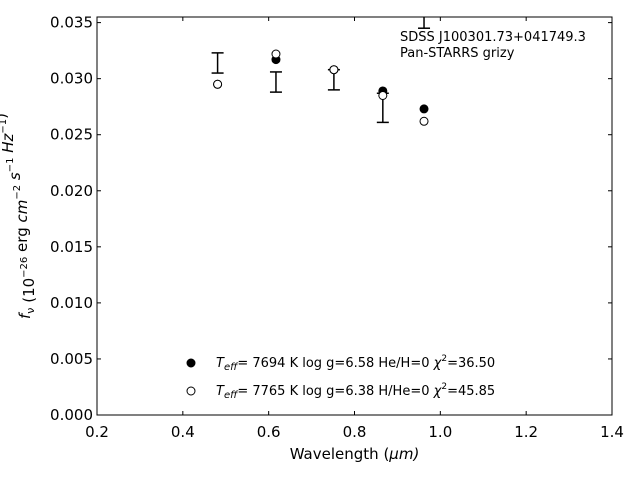 The width and height of the screenshot is (640, 485). What do you see at coordinates (71, 191) in the screenshot?
I see `y-tick-label: 0.020` at bounding box center [71, 191].